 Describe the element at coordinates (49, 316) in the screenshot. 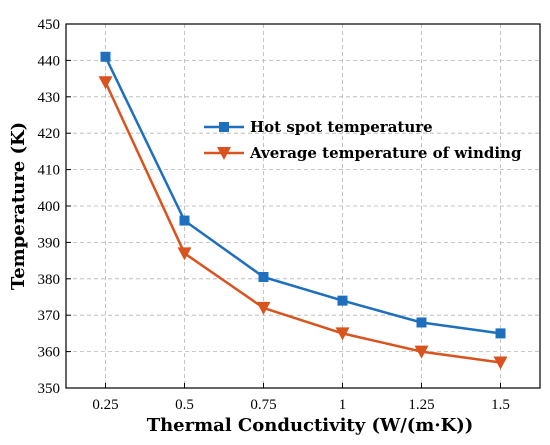

I see `y-tick-label: 370` at that location.